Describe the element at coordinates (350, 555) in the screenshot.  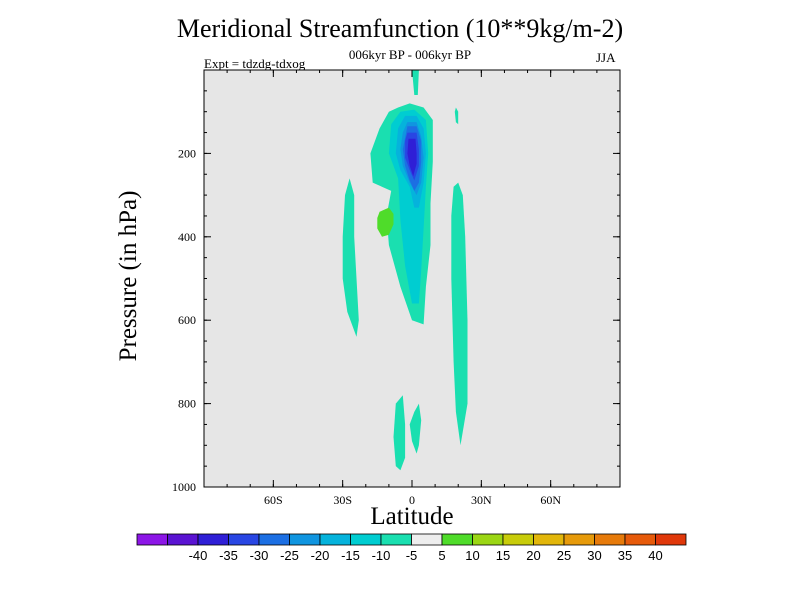
I see `colorbar-label: -15` at that location.